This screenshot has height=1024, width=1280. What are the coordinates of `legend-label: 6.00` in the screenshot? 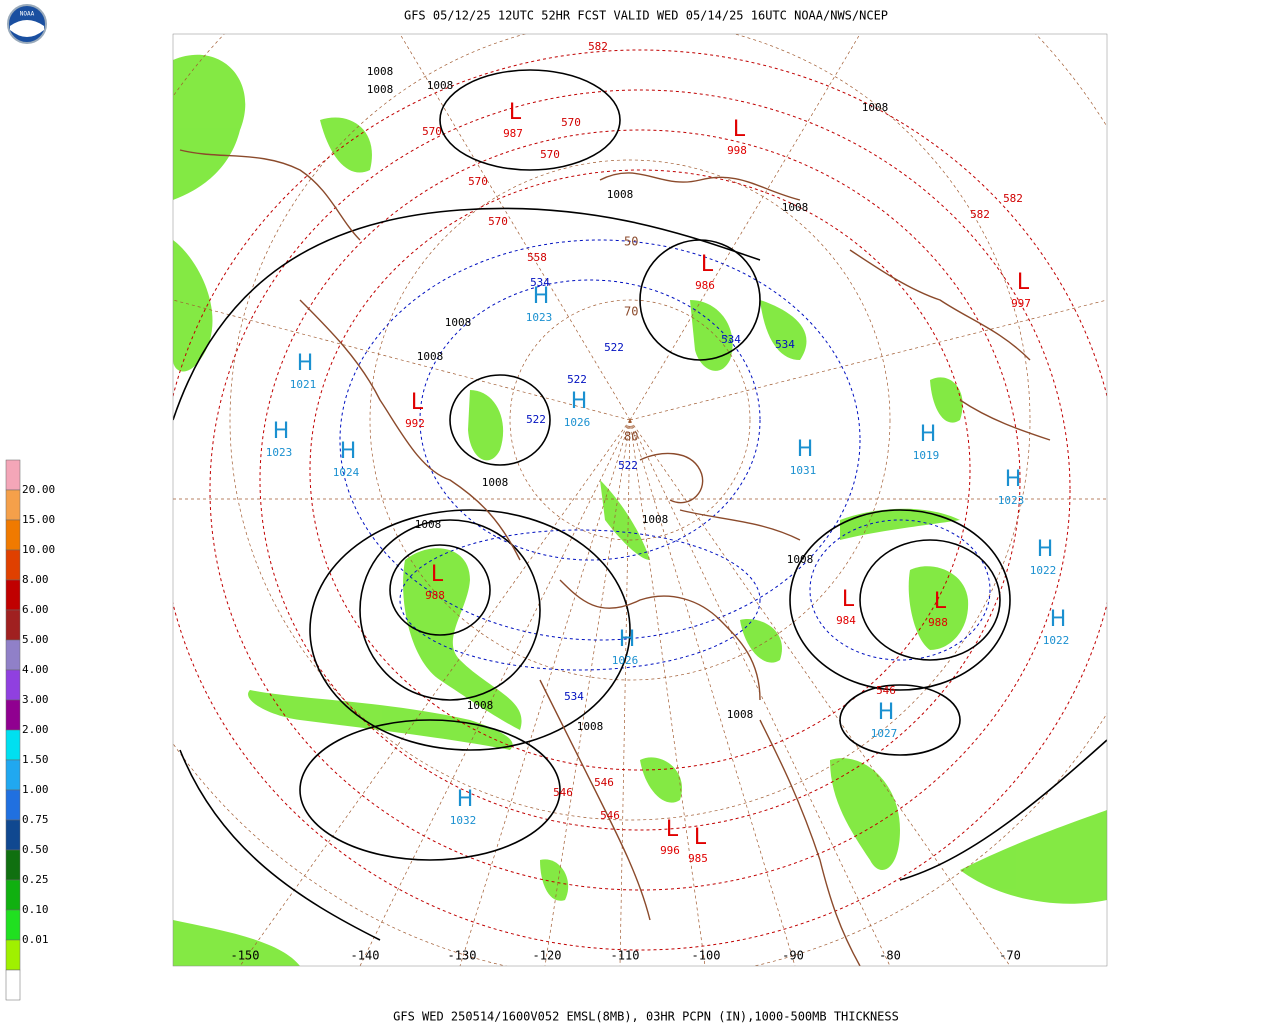 It's located at (35, 609).